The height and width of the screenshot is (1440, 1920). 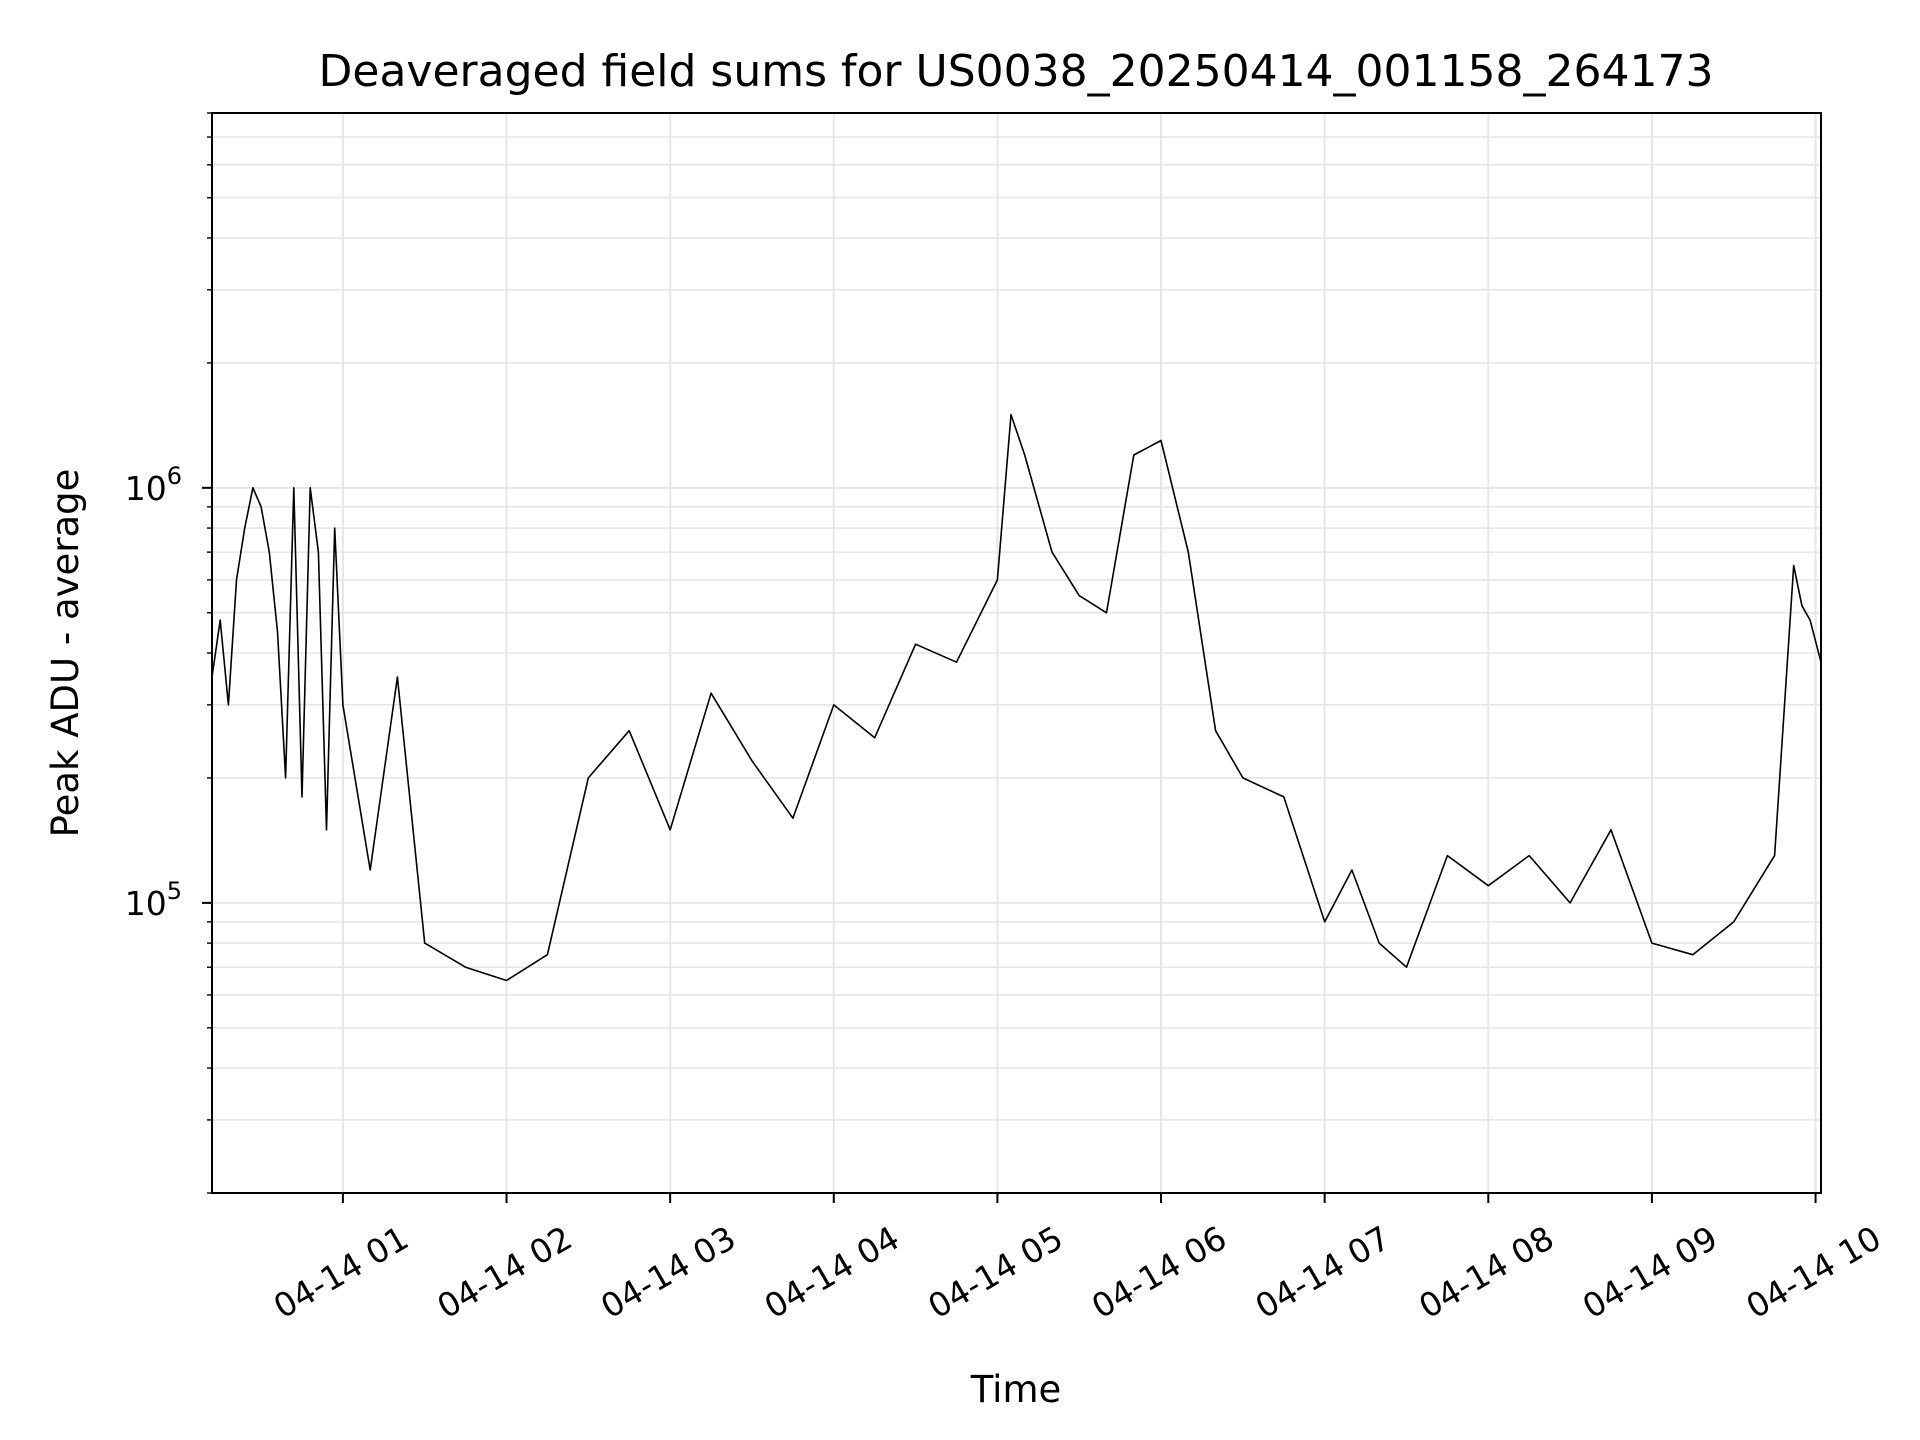 What do you see at coordinates (153, 485) in the screenshot?
I see `y-tick-label: 10⁶` at bounding box center [153, 485].